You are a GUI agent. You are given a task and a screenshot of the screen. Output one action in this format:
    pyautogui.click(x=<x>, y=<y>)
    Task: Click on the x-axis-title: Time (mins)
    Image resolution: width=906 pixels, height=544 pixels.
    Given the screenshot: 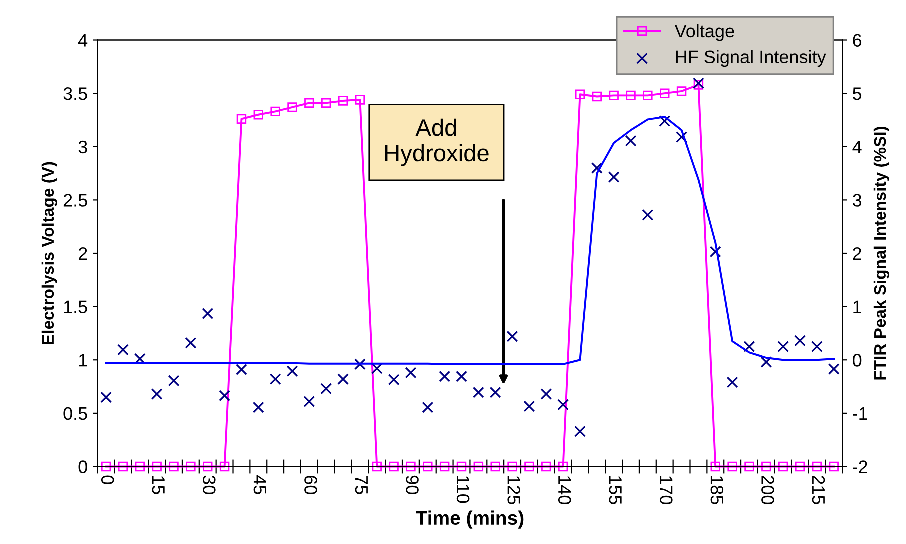 What is the action you would take?
    pyautogui.click(x=470, y=519)
    